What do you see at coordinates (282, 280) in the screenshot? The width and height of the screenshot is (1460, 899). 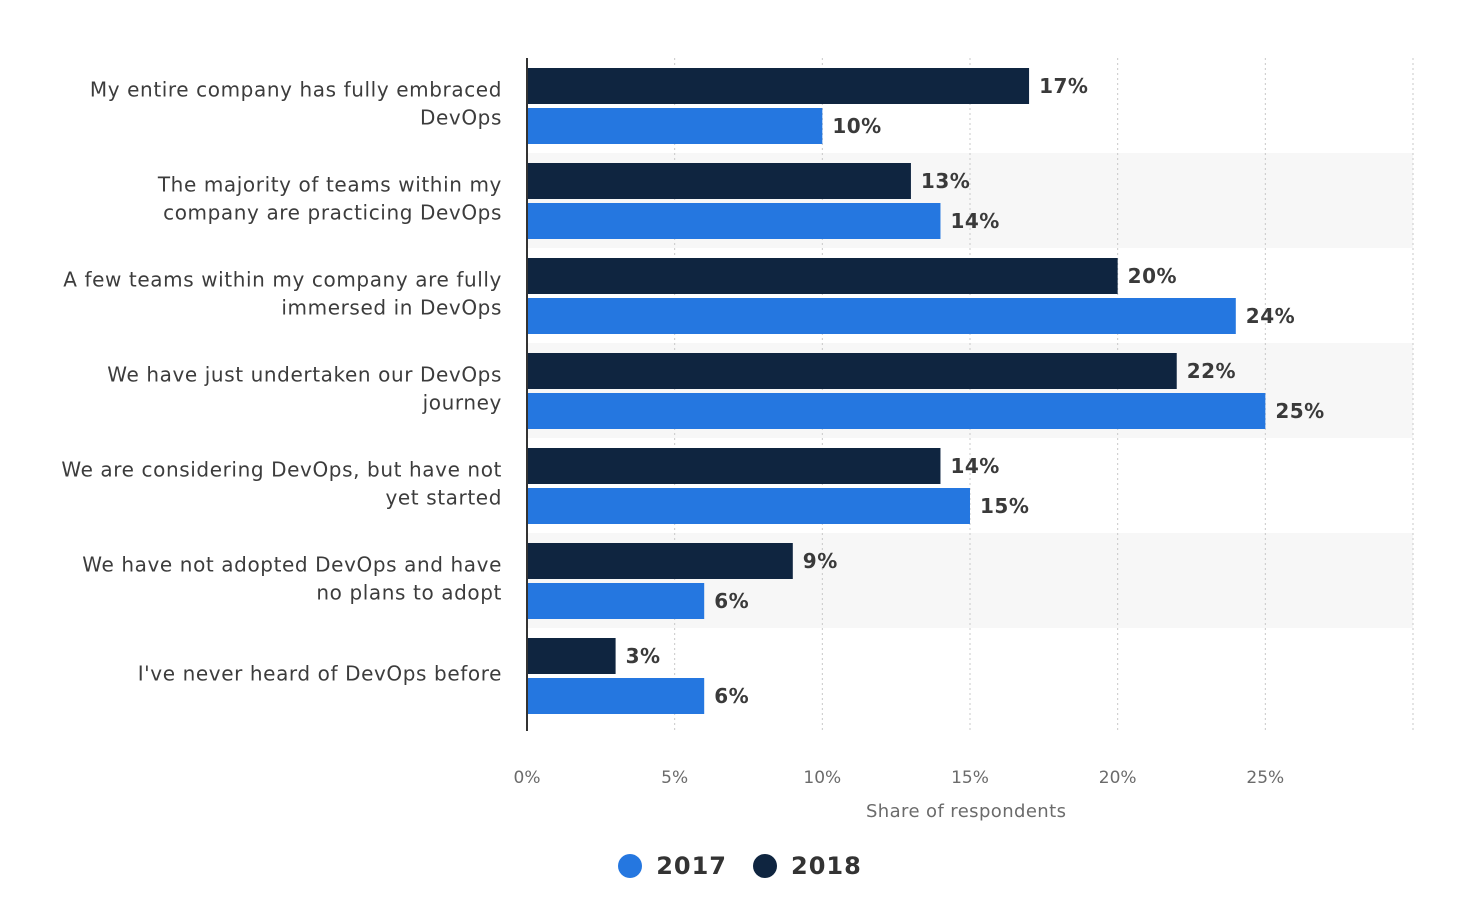 I see `category-label: A few teams within my company are fully` at bounding box center [282, 280].